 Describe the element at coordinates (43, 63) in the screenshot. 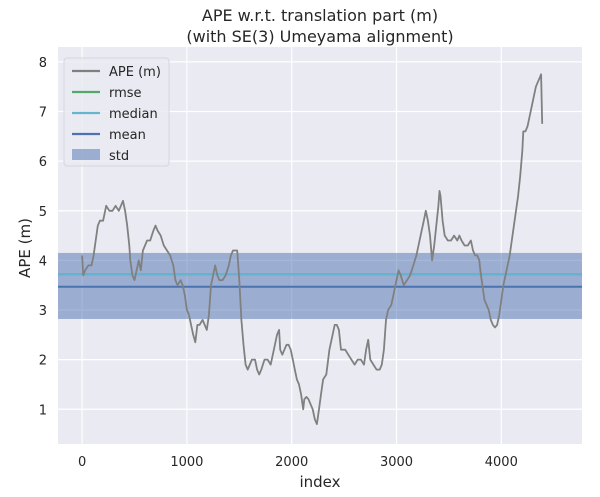

I see `y-tick-label: 8` at that location.